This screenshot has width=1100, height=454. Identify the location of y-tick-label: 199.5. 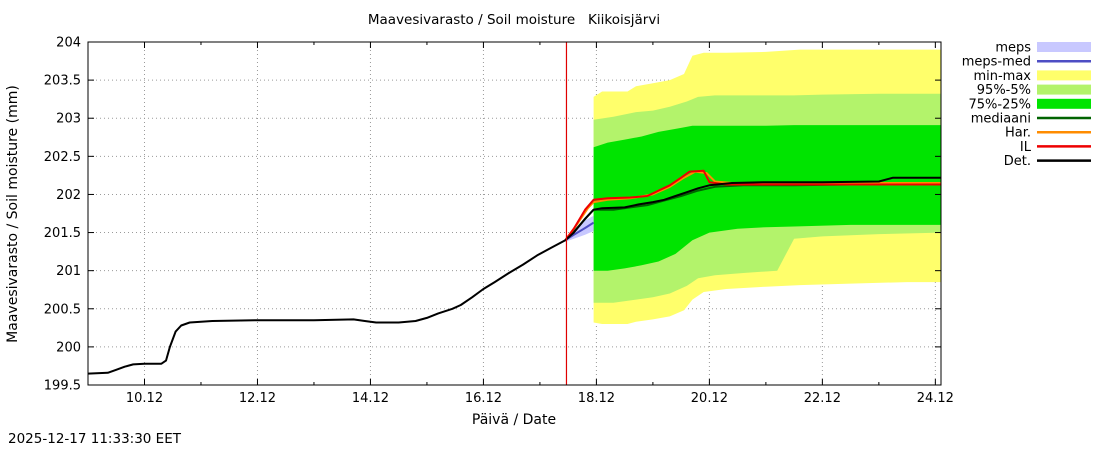
(62, 386).